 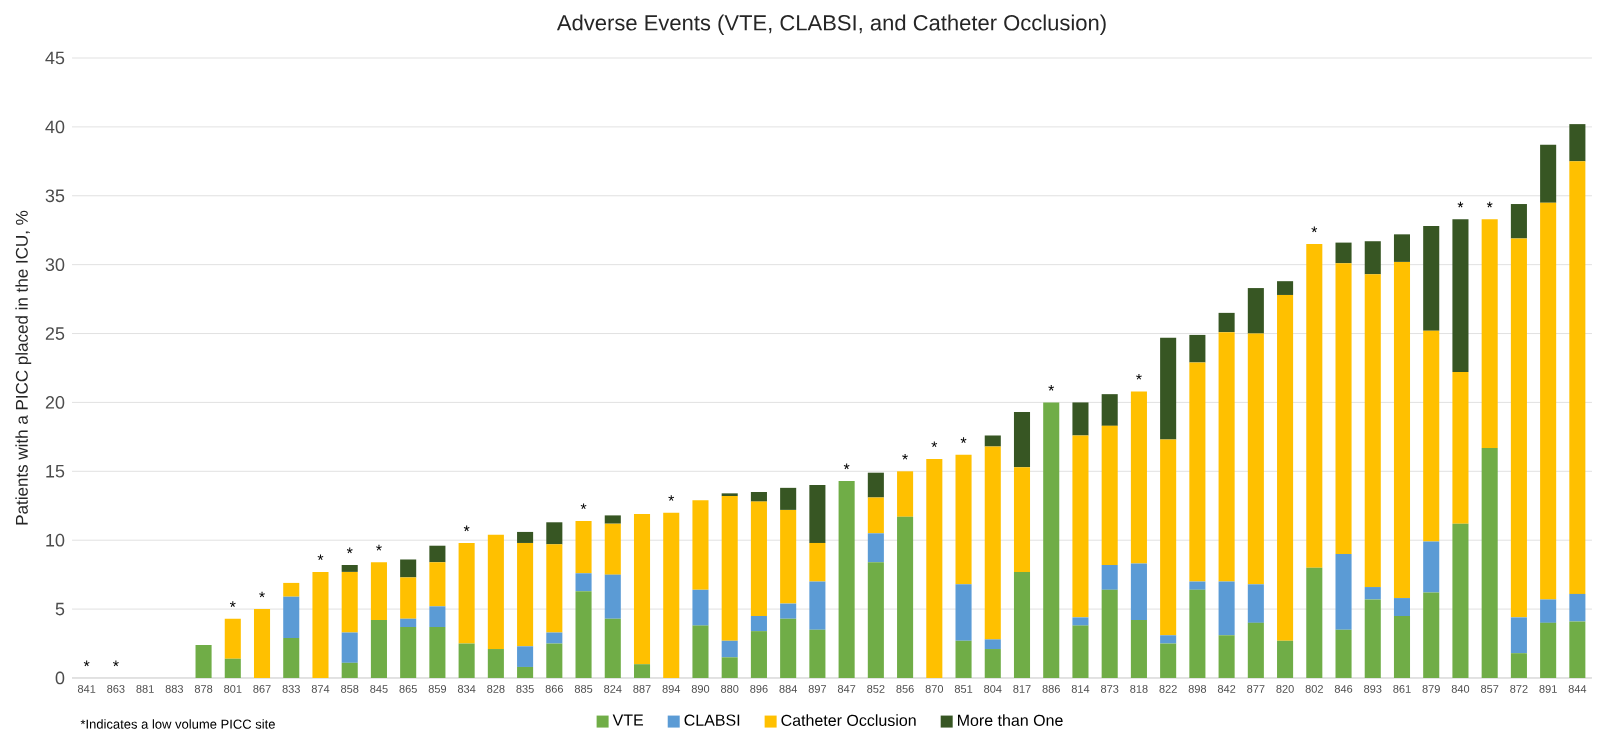 I want to click on y-tick-label: 25, so click(x=55, y=333).